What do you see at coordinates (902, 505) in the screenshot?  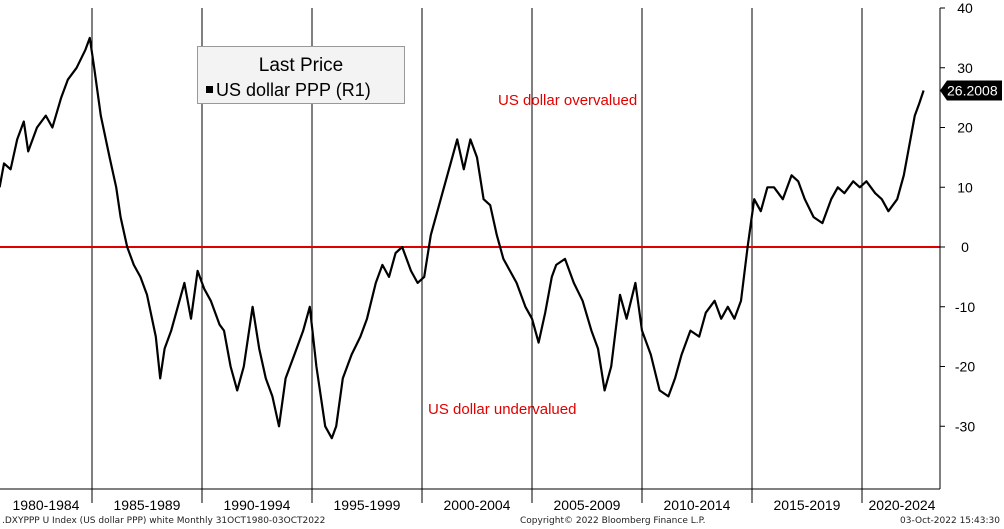 I see `x-tick-label: 2020-2024` at bounding box center [902, 505].